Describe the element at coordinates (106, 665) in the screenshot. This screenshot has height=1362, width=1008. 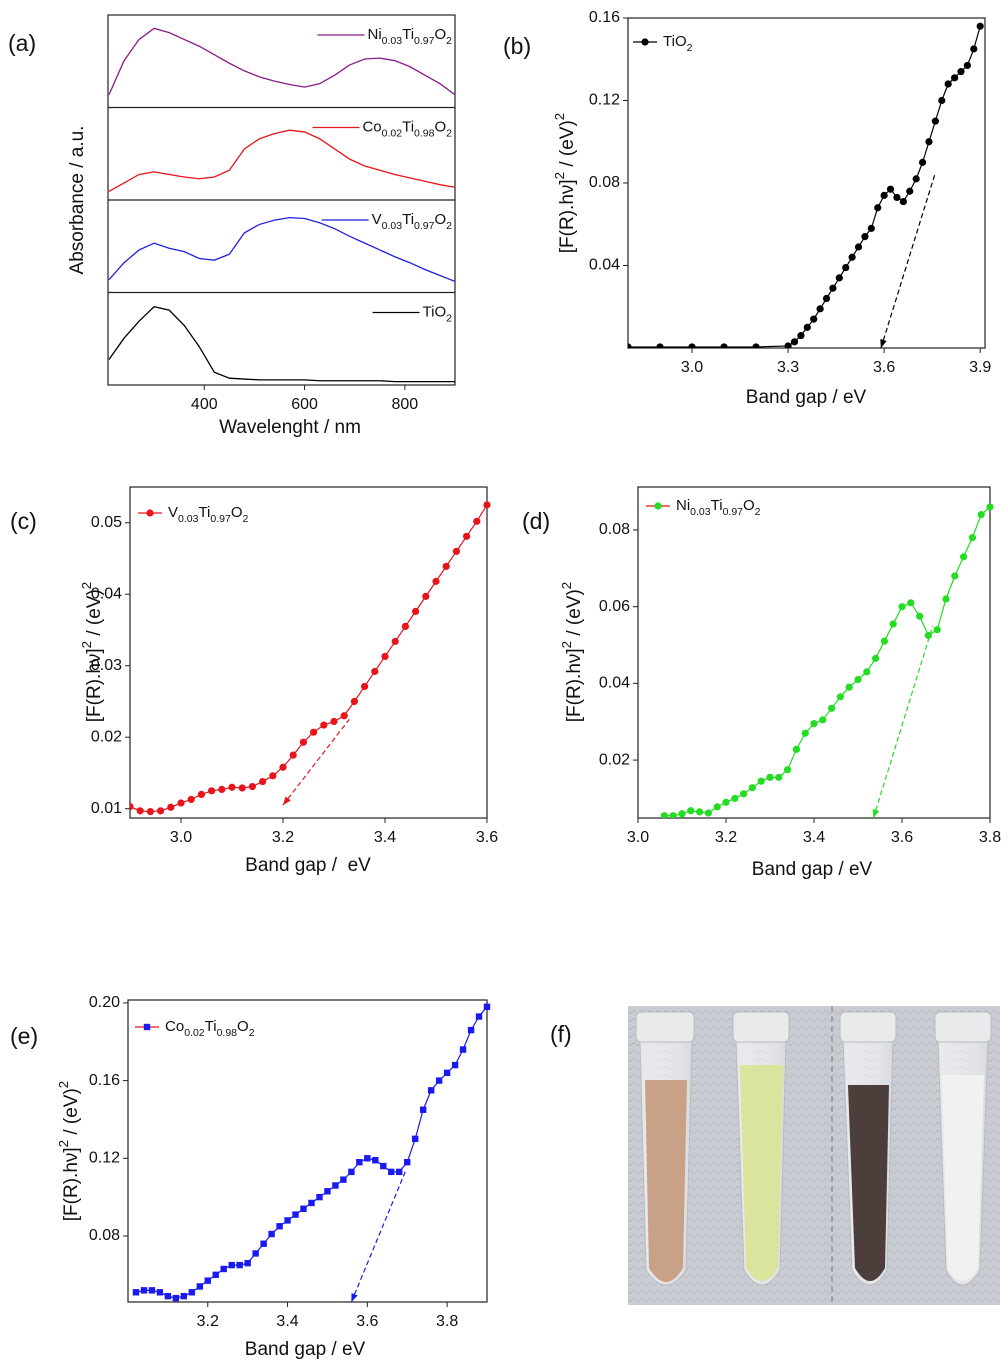
I see `y-tick-label: 0.03` at that location.